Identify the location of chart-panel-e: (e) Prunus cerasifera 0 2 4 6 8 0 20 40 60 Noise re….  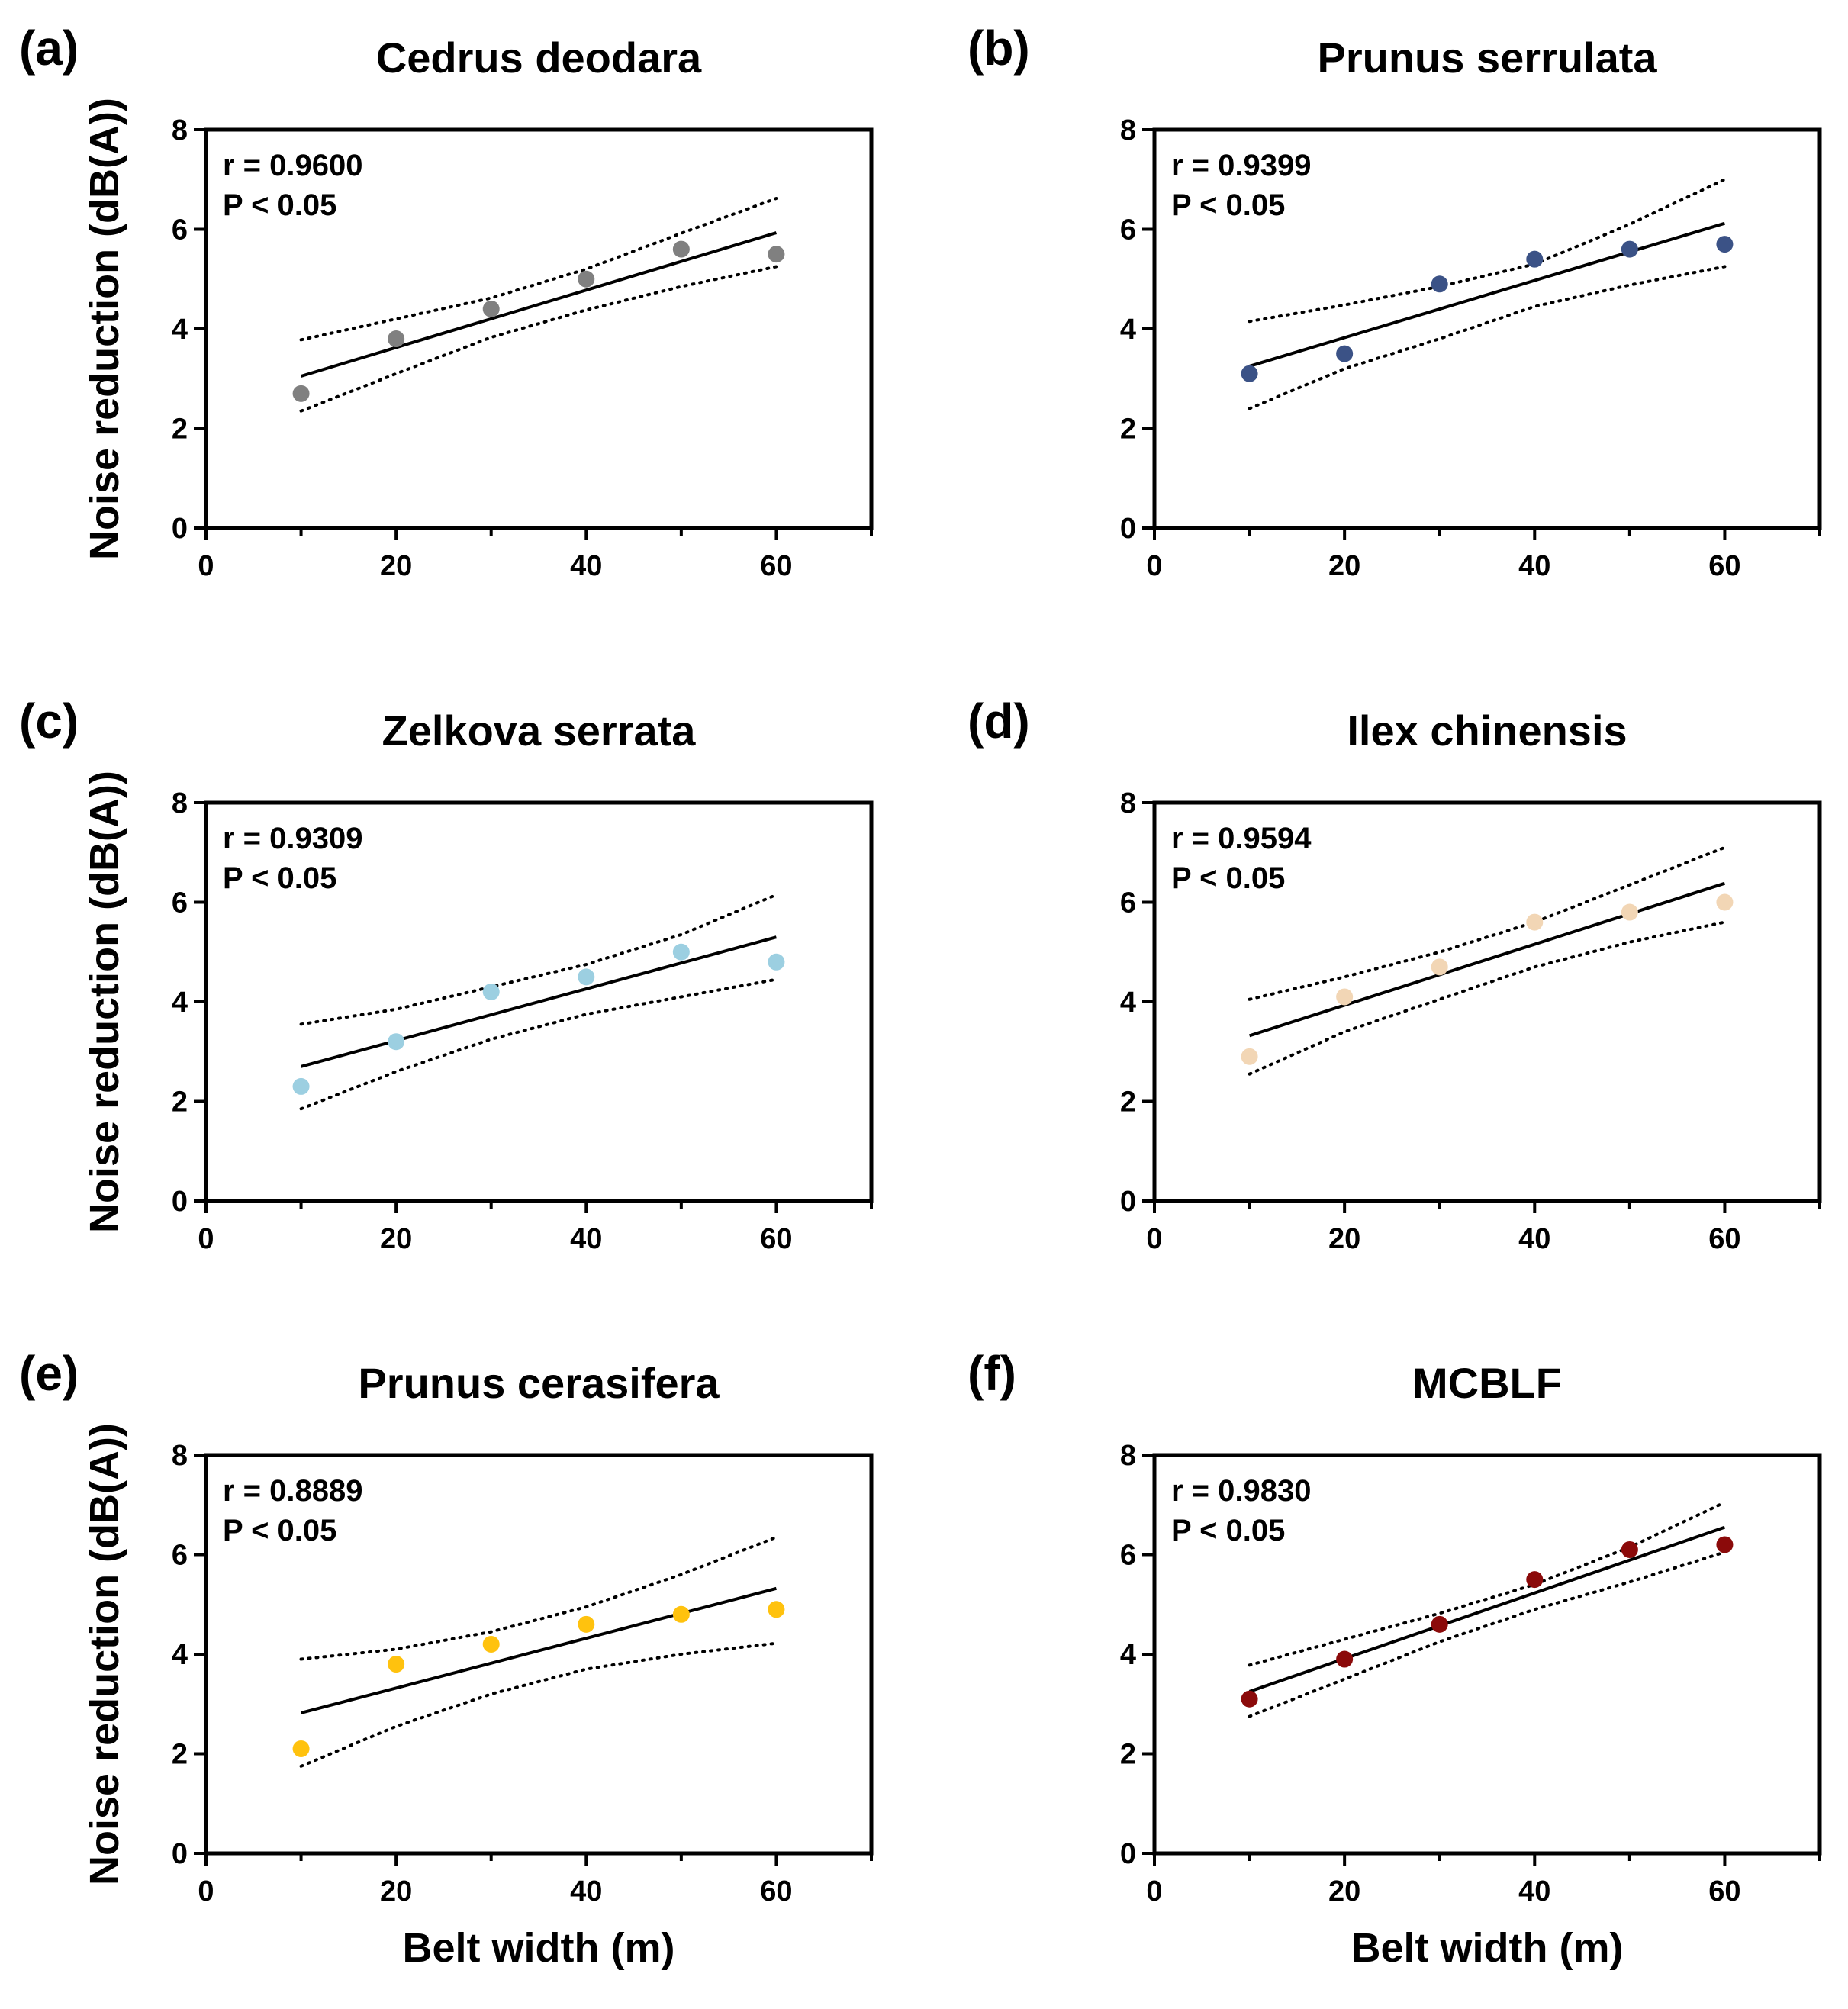
(446, 1658).